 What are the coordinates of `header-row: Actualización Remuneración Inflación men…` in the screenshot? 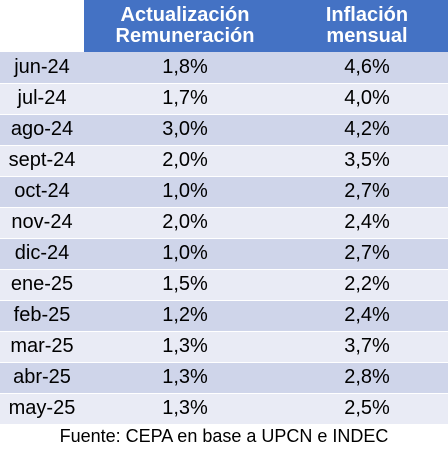 It's located at (224, 26).